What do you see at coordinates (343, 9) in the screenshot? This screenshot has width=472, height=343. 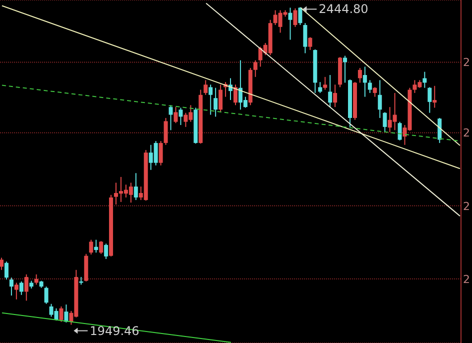 I see `annotation: 2444.80` at bounding box center [343, 9].